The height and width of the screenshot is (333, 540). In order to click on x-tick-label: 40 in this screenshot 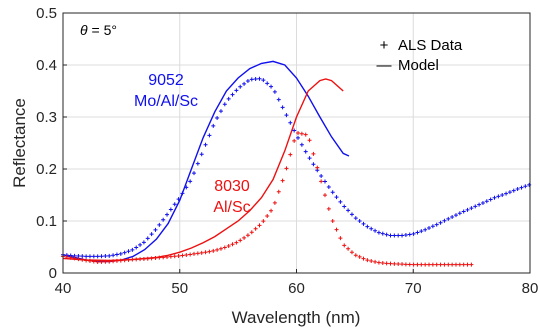, I will do `click(63, 288)`.